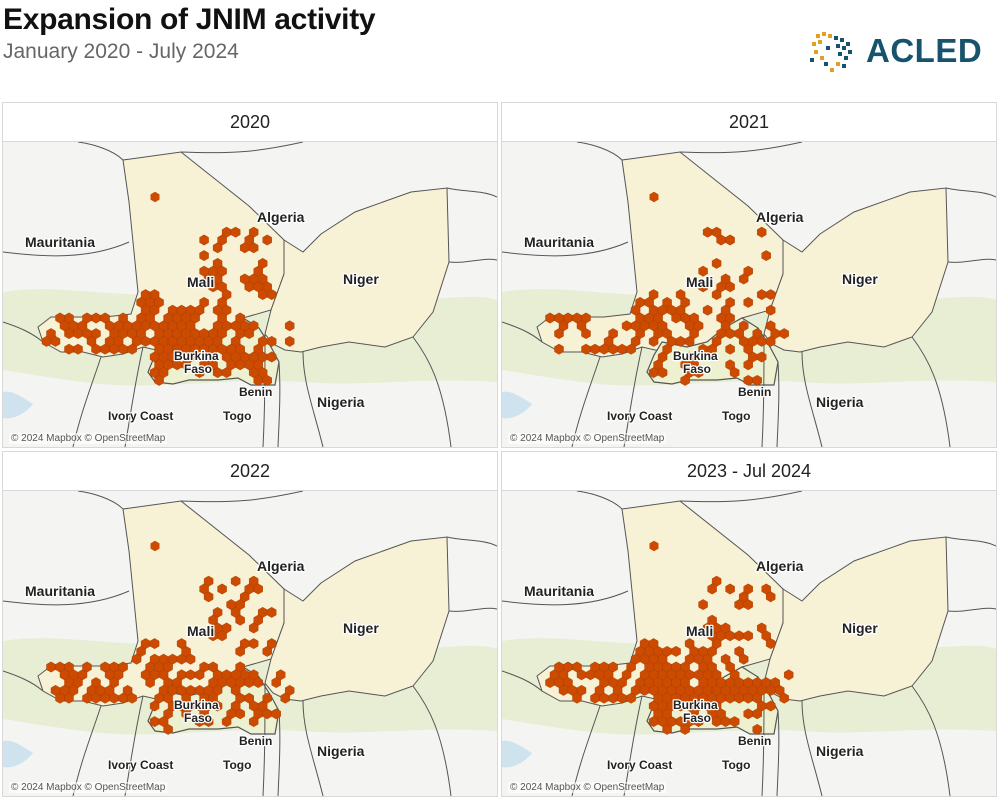 Image resolution: width=1000 pixels, height=800 pixels. Describe the element at coordinates (667, 306) in the screenshot. I see `event-hexbins` at that location.